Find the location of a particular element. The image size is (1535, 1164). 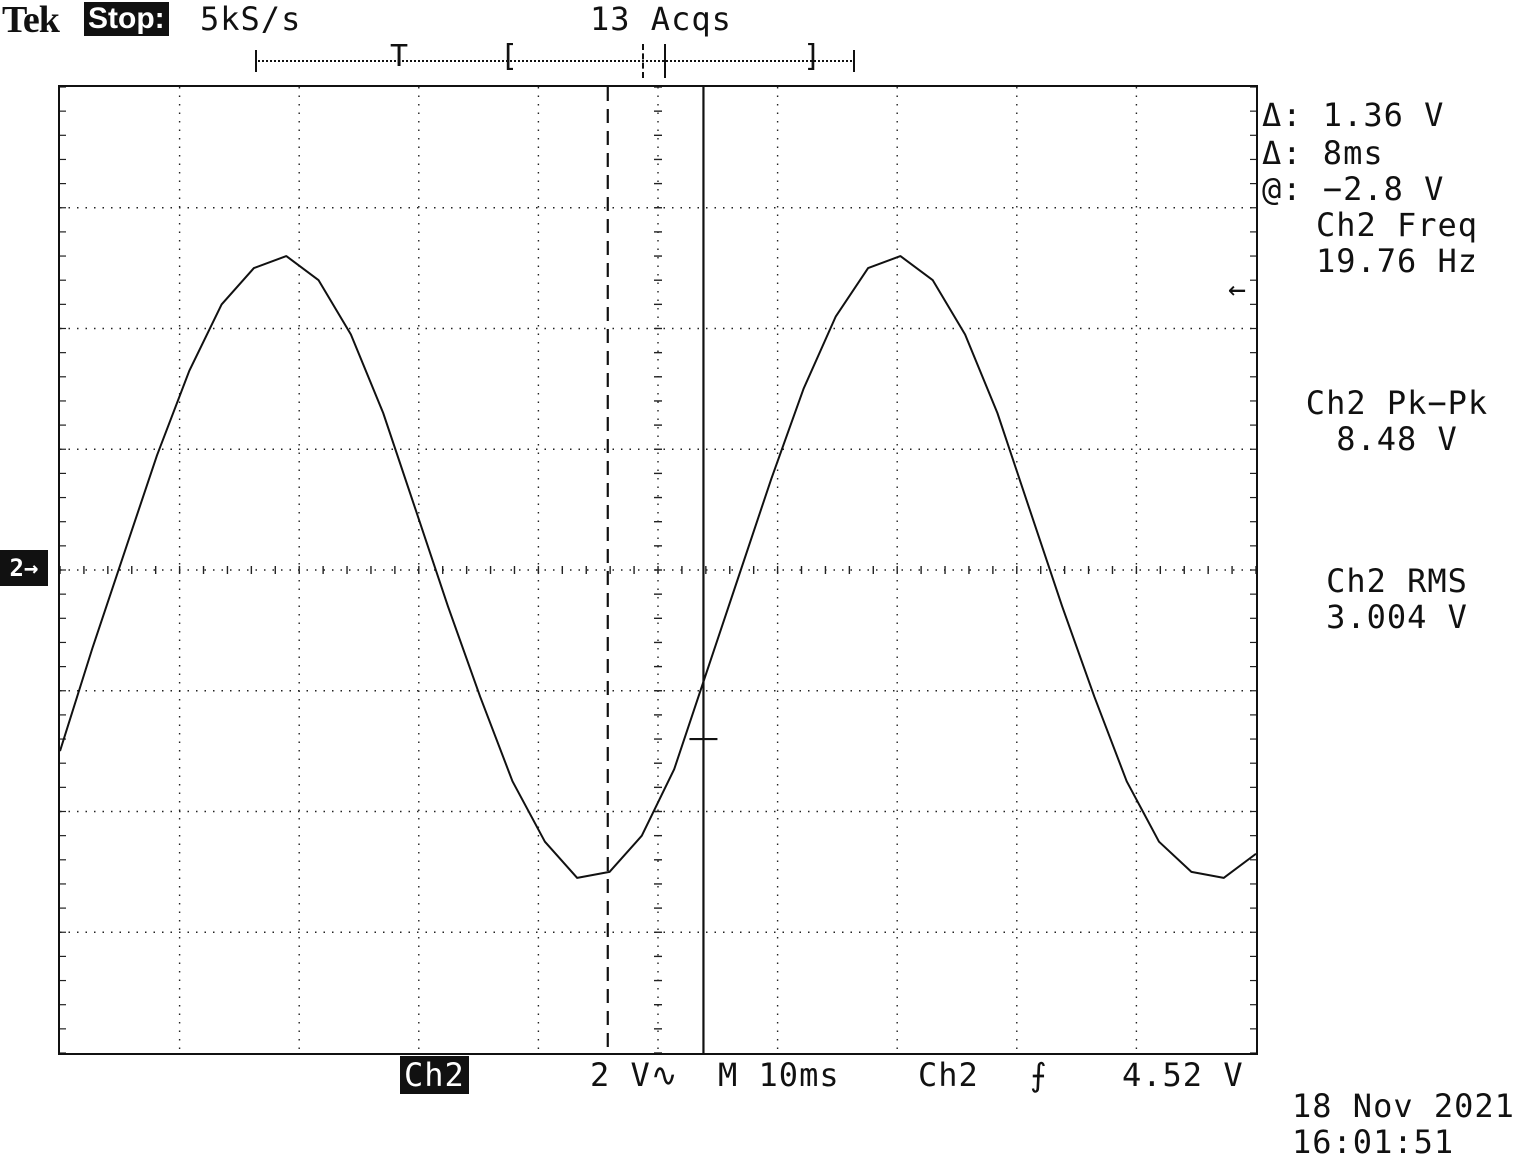

trigger-source: Ch2 is located at coordinates (948, 1075).